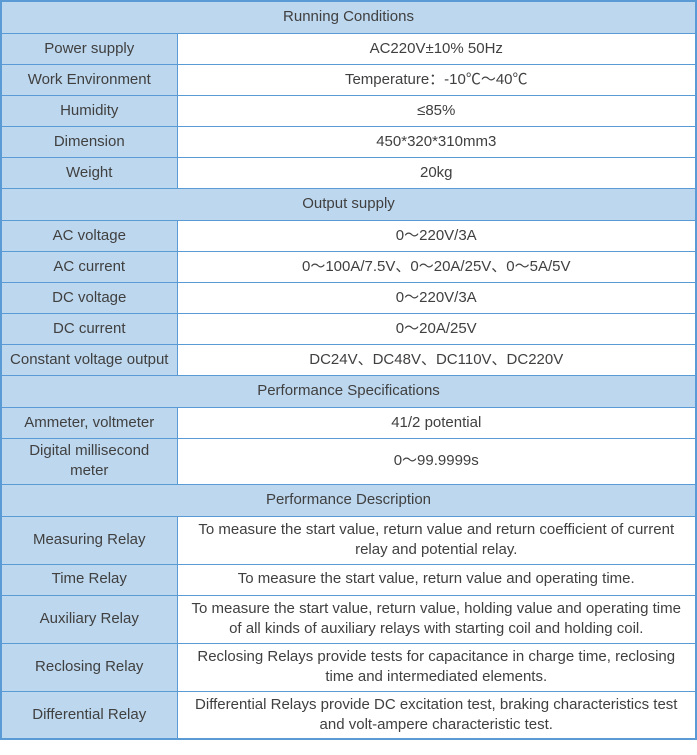 This screenshot has width=697, height=755. I want to click on table-row: Dimension 450*320*310mm3, so click(348, 142).